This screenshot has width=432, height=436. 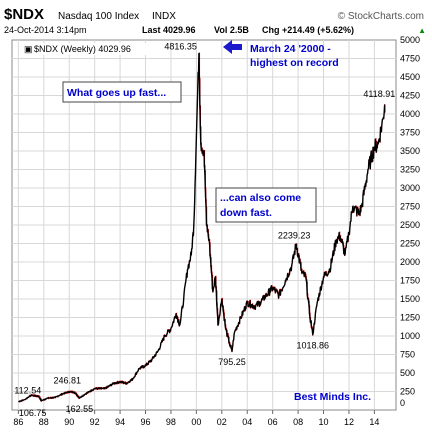 What do you see at coordinates (410, 318) in the screenshot?
I see `y-tick-label: 1250` at bounding box center [410, 318].